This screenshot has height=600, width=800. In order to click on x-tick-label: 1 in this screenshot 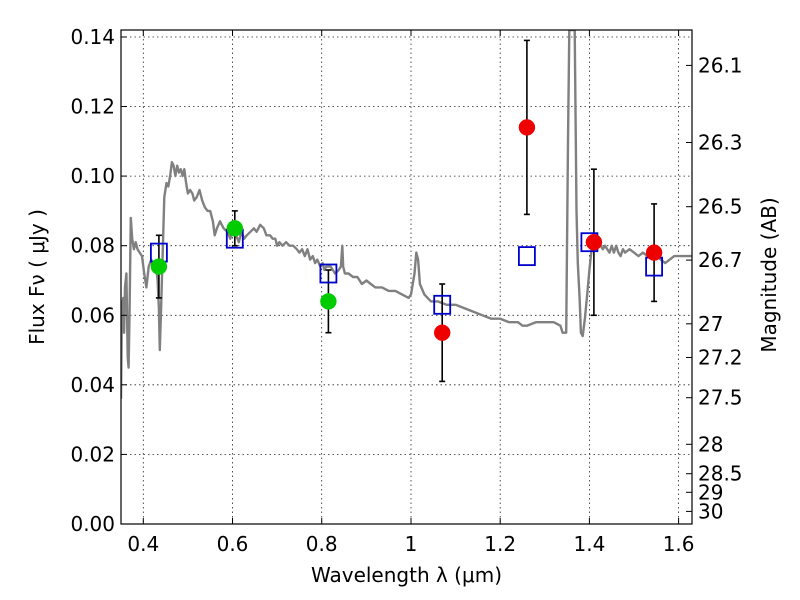, I will do `click(411, 544)`.